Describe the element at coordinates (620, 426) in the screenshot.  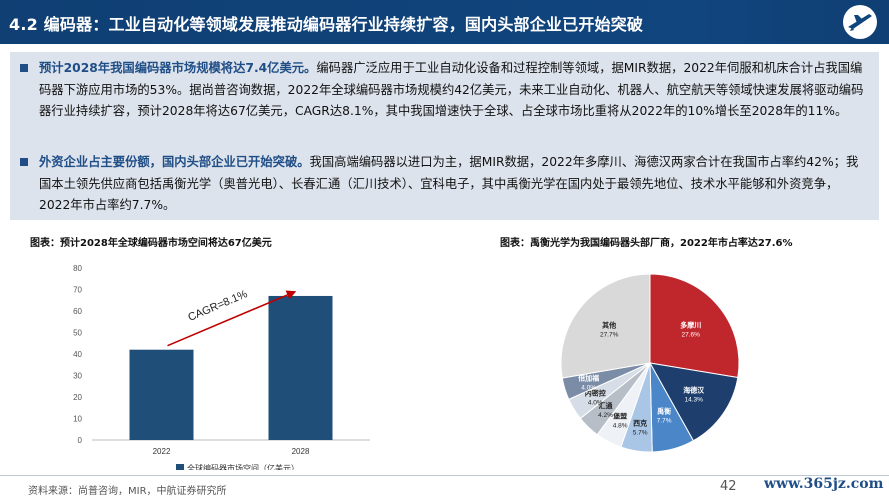
I see `slice-percent: 4.8%` at that location.